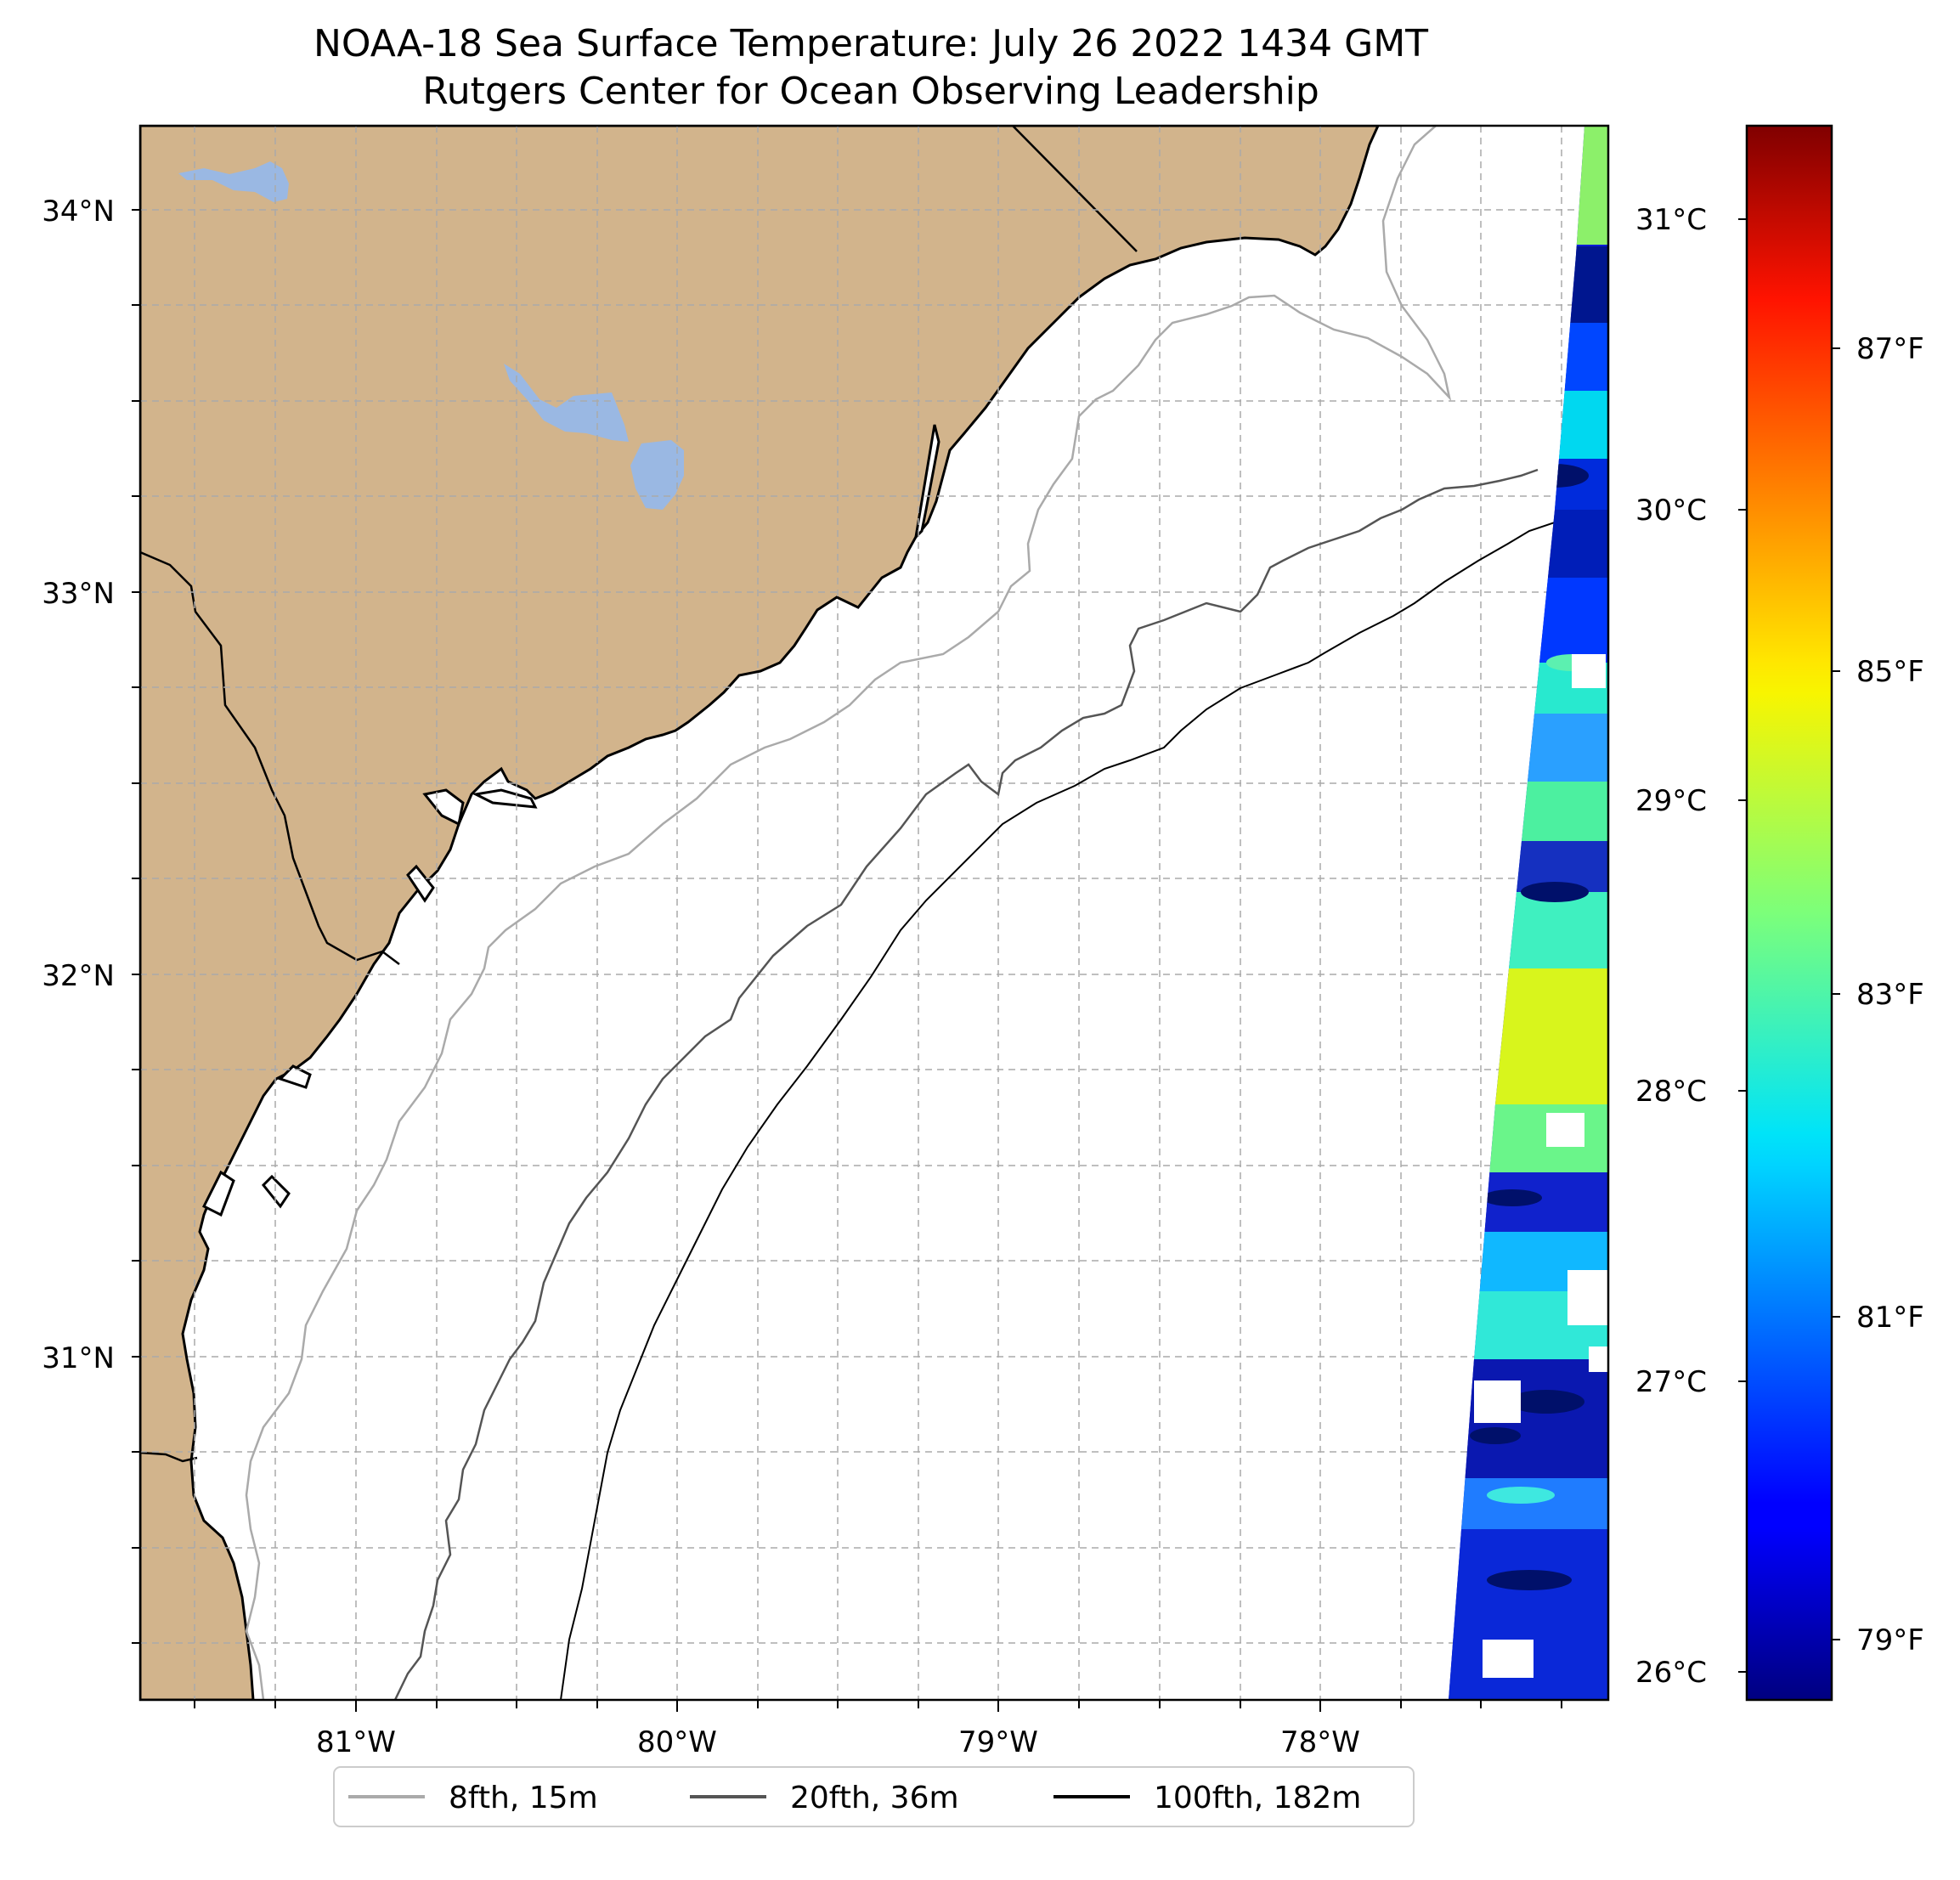  Describe the element at coordinates (78, 212) in the screenshot. I see `lat-label-34n: 34°N` at that location.